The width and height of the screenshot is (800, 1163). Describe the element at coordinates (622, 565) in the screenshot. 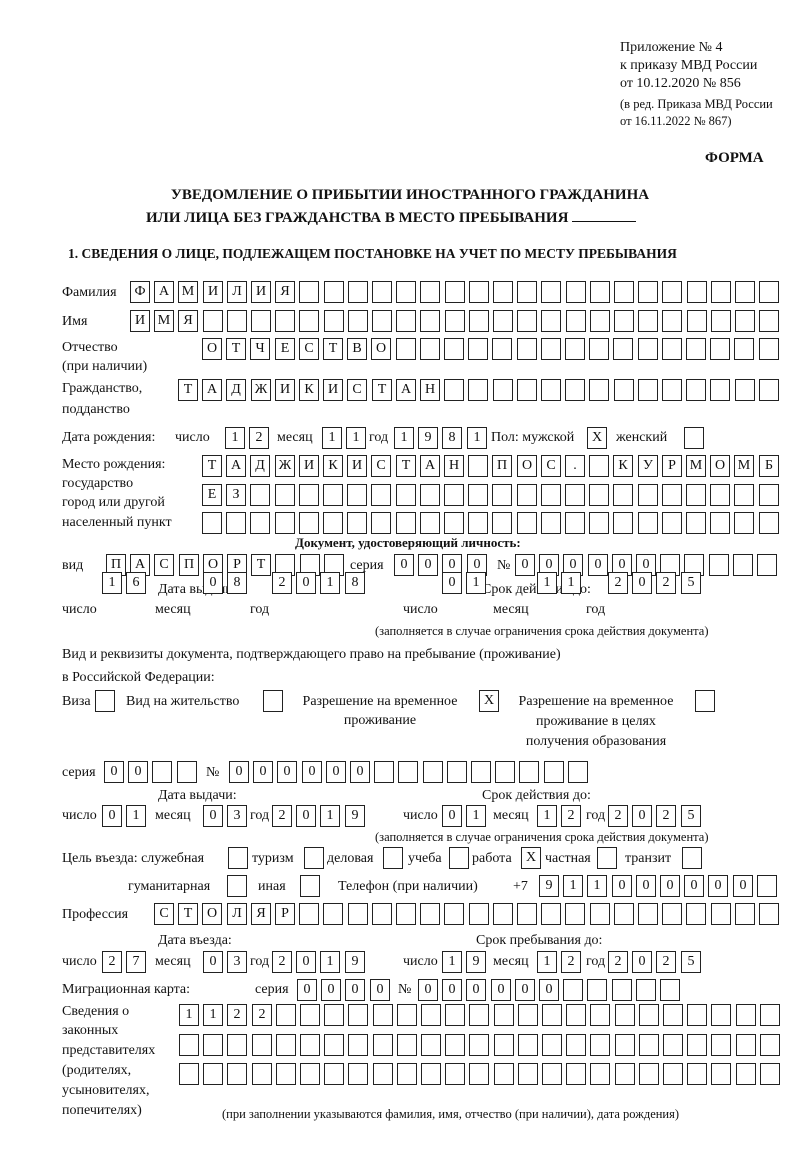

I see `id-number-box: 0` at that location.